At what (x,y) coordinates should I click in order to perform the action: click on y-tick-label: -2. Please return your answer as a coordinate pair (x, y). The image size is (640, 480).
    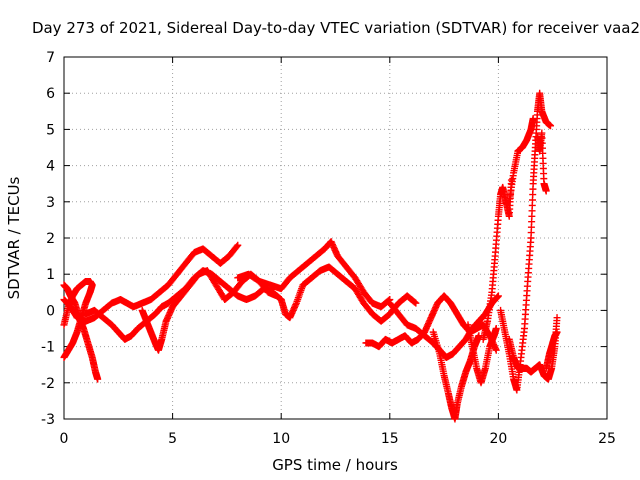
    Looking at the image, I should click on (48, 384).